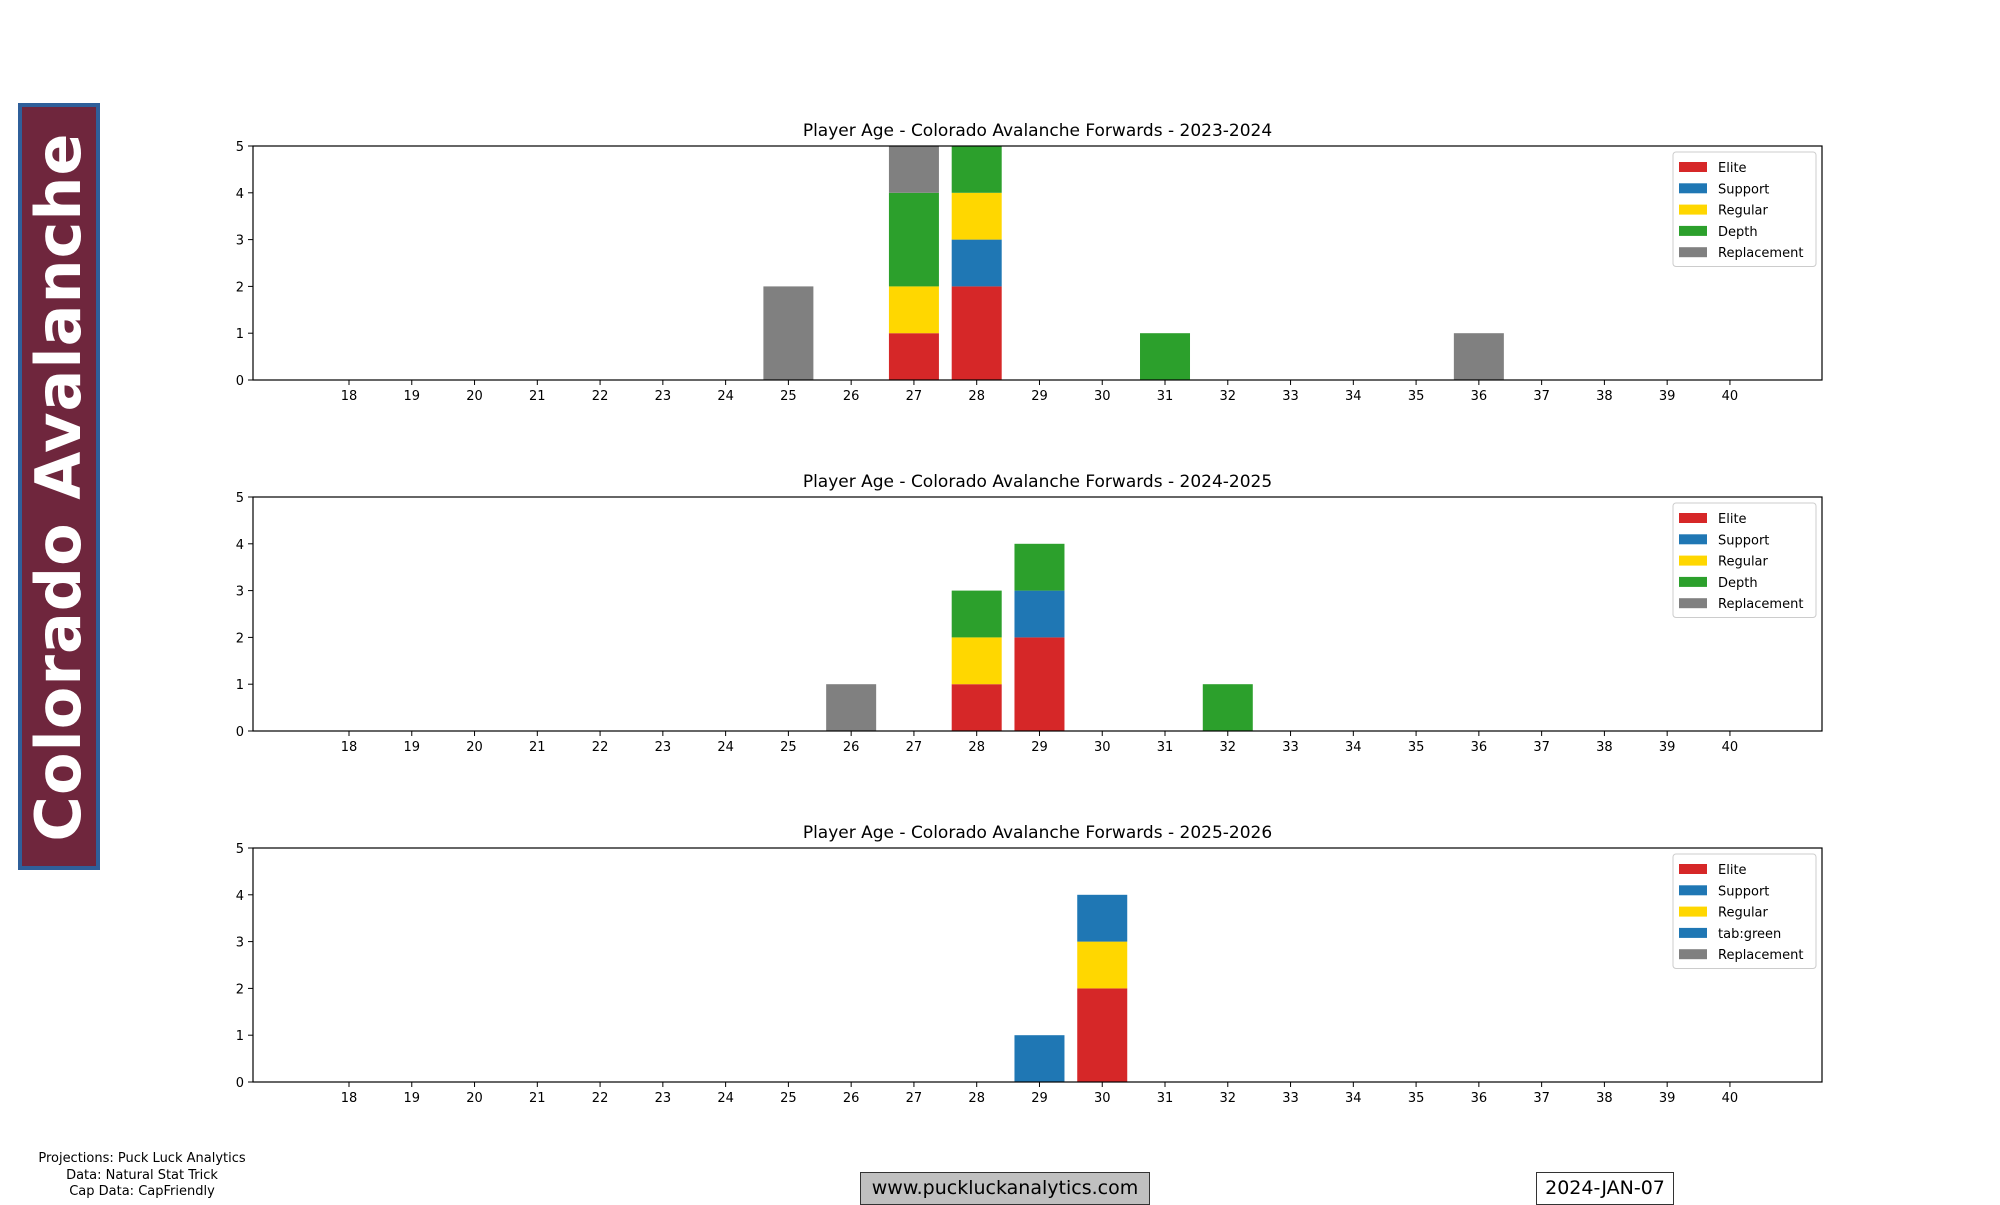 The height and width of the screenshot is (1205, 2000). I want to click on x-tick-label: 24, so click(725, 747).